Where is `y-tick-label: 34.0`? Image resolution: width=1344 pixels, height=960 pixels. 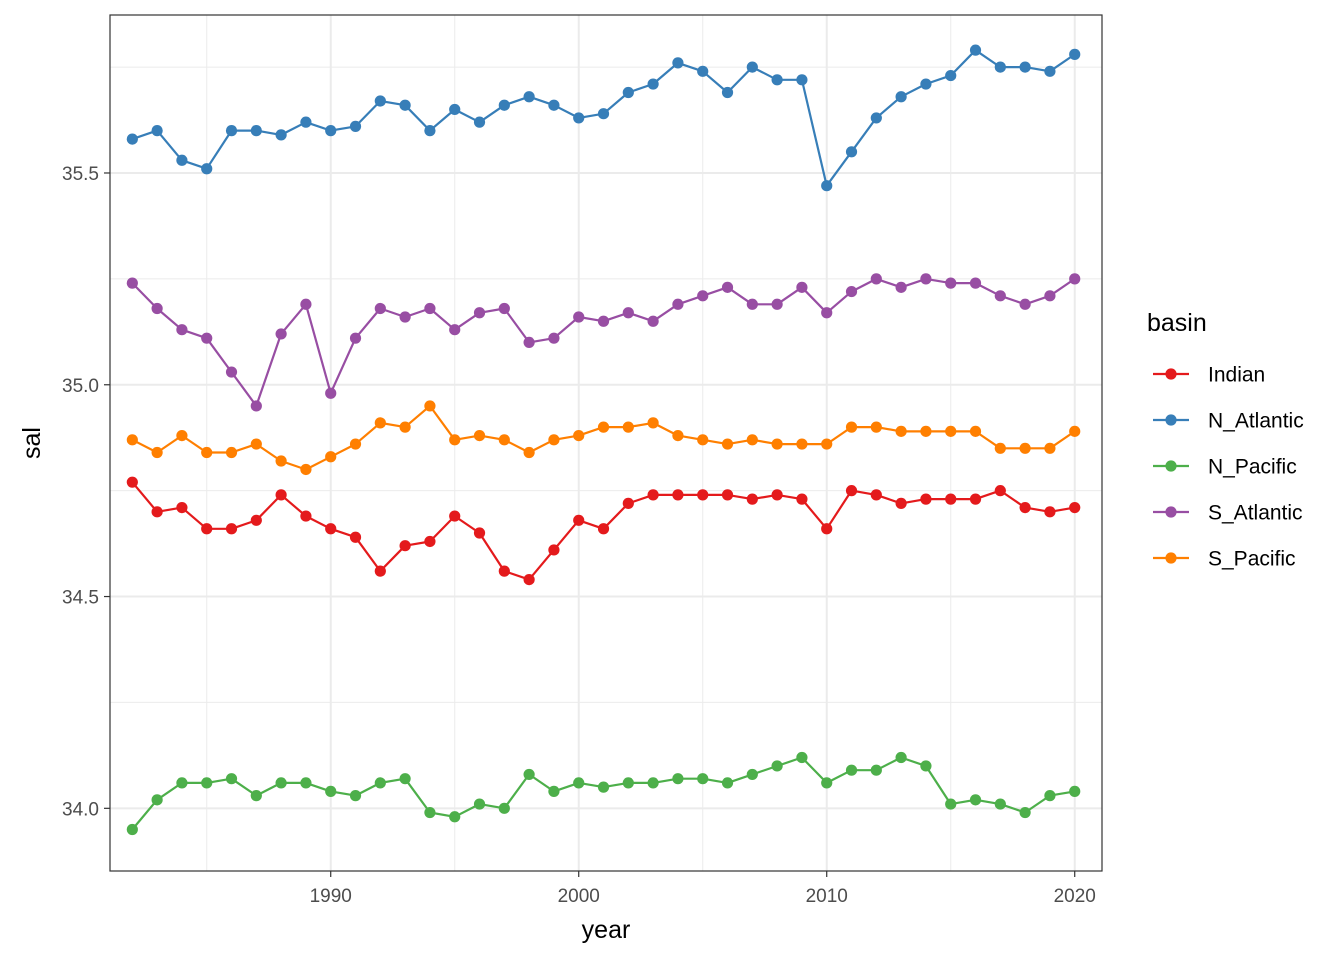
y-tick-label: 34.0 is located at coordinates (80, 809).